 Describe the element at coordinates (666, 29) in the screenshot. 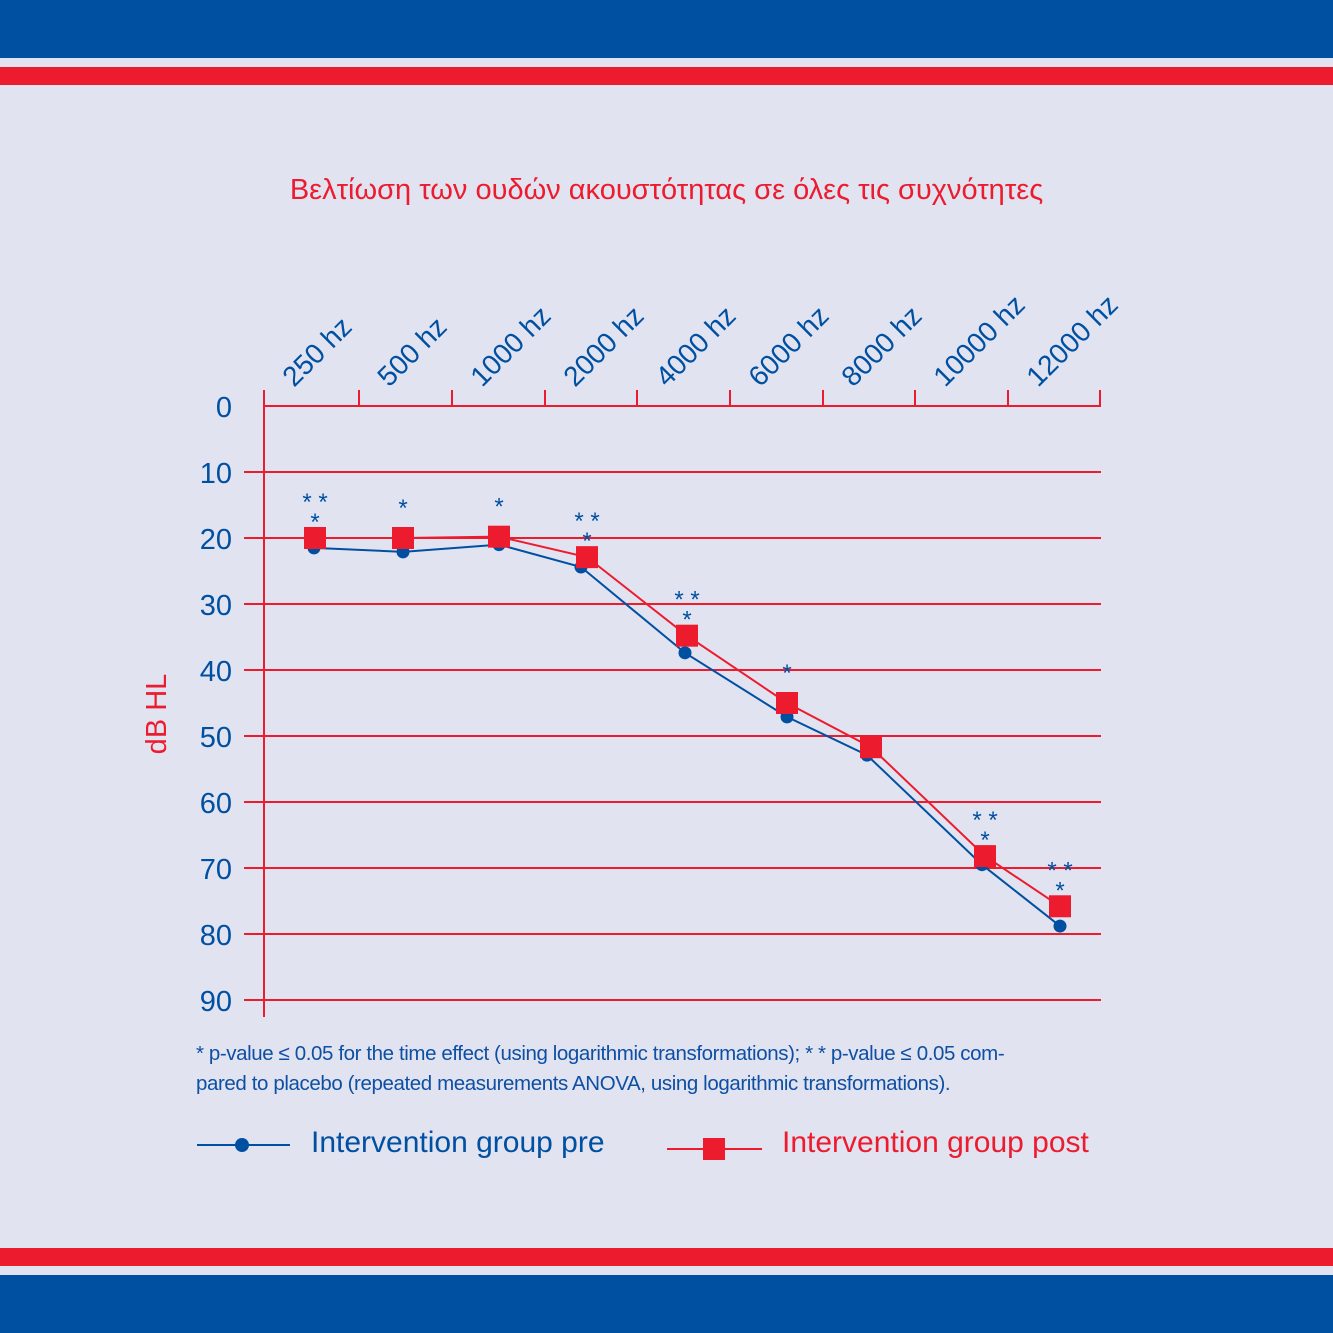

I see `top-blue-band` at that location.